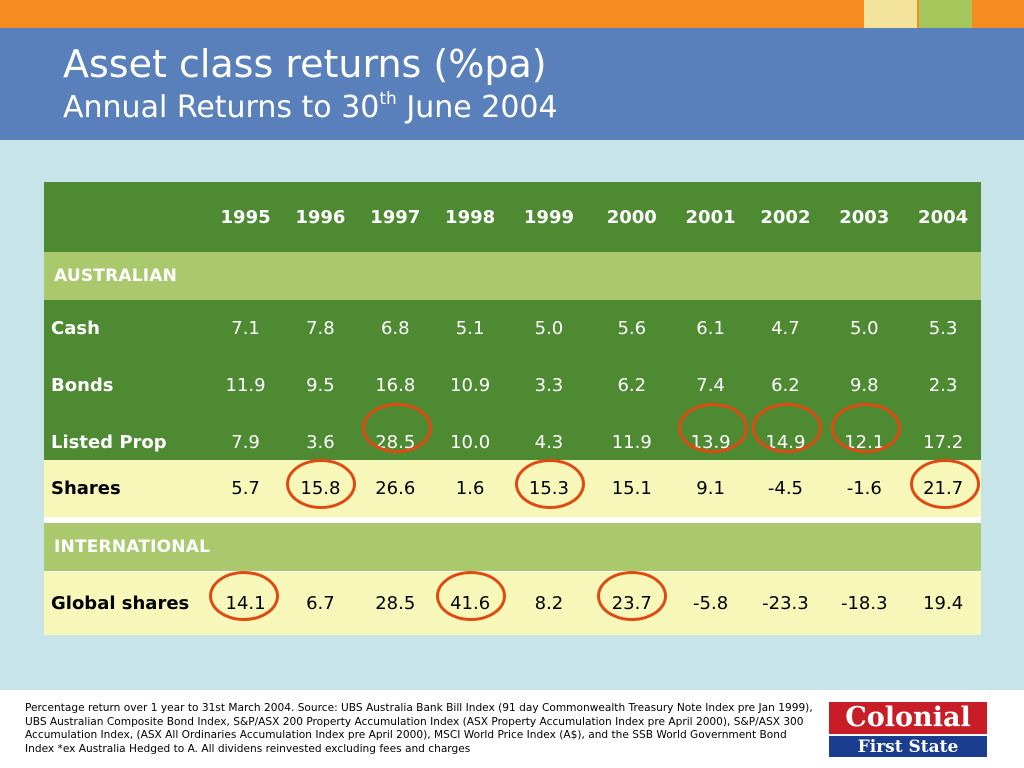 Image resolution: width=1024 pixels, height=768 pixels. What do you see at coordinates (221, 107) in the screenshot?
I see `subtitle-main: Annual Returns to 30` at bounding box center [221, 107].